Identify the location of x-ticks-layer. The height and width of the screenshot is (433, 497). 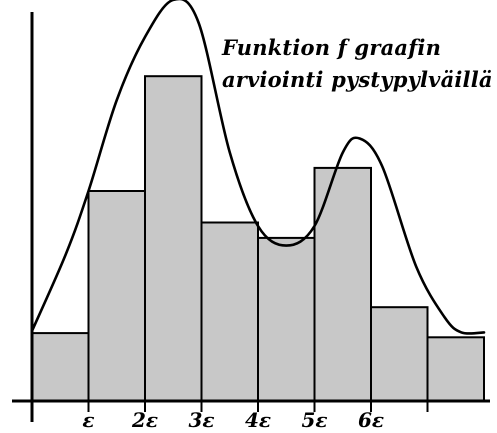
(230, 407).